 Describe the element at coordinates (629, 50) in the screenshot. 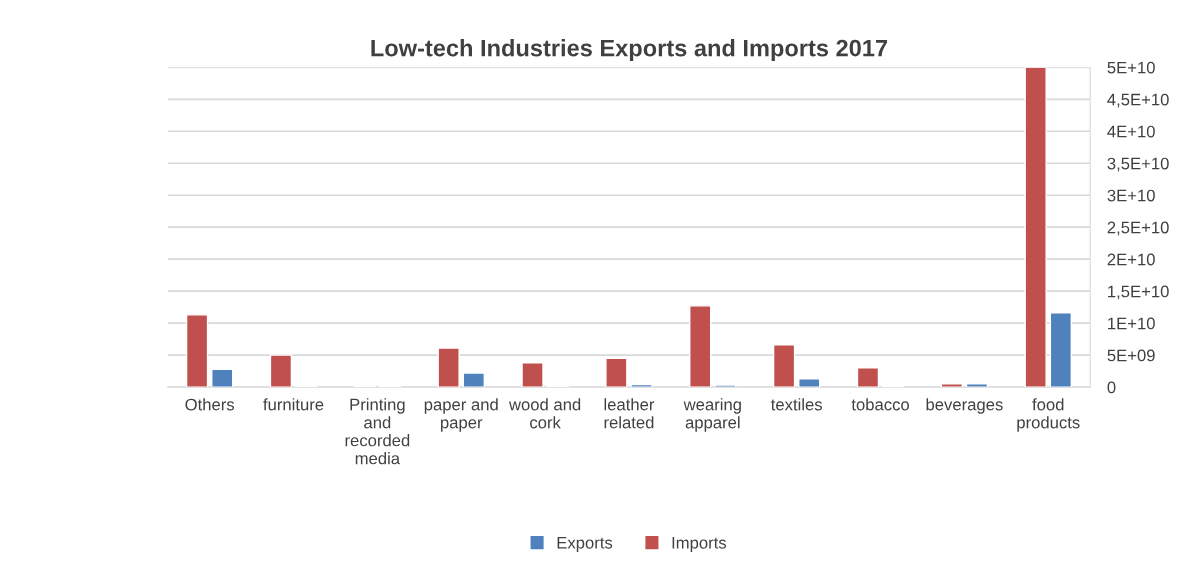

I see `chart-title: Low-tech Industries Exports and Imports 2017` at that location.